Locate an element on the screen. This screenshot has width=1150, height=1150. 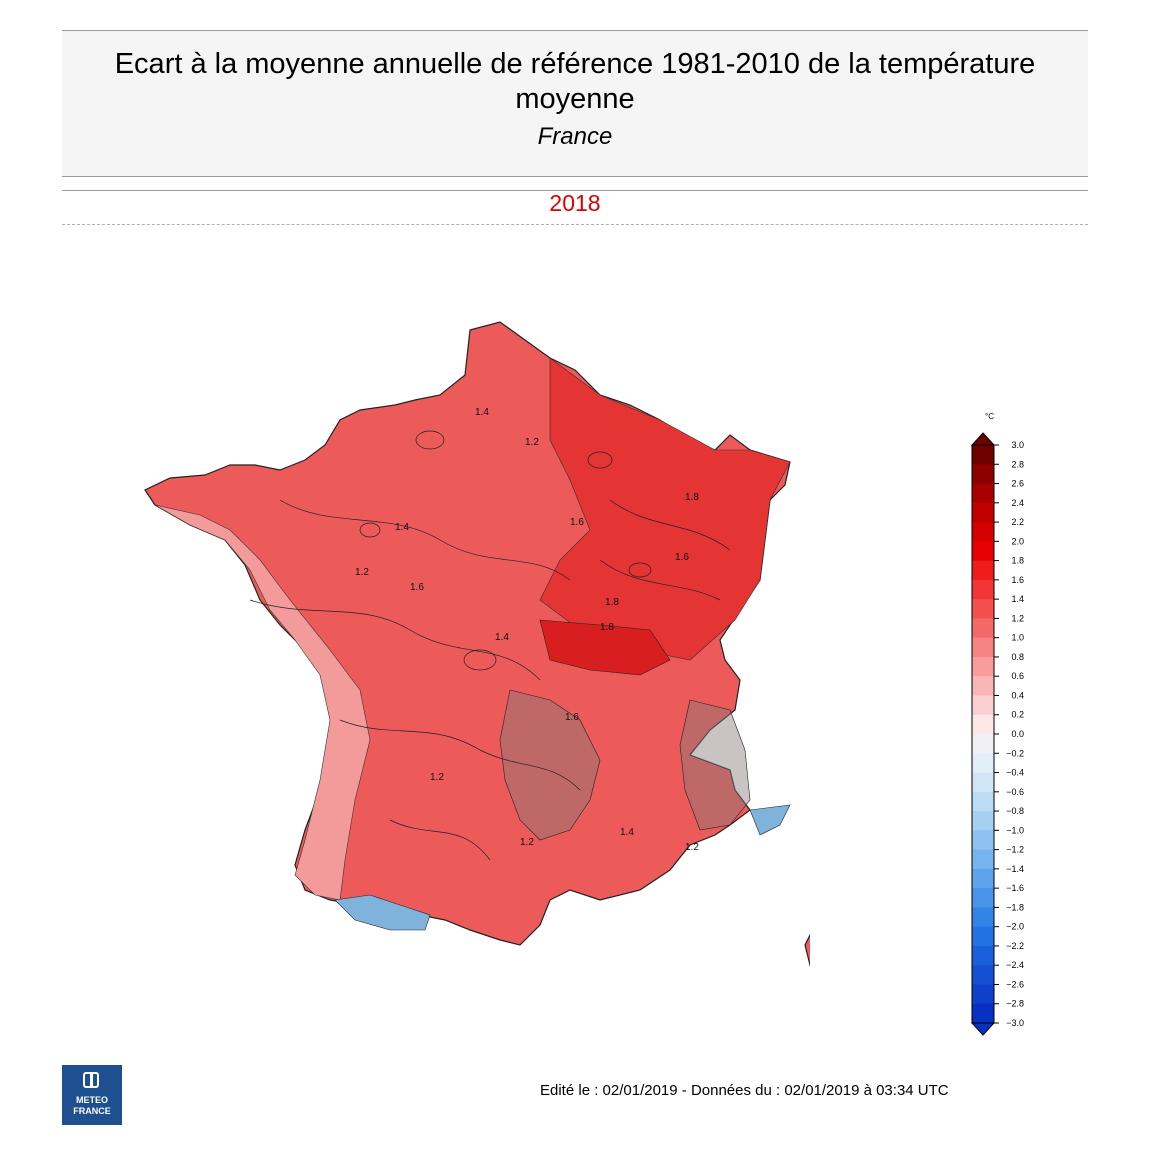
logo-line2: FRANCE is located at coordinates (92, 1111).